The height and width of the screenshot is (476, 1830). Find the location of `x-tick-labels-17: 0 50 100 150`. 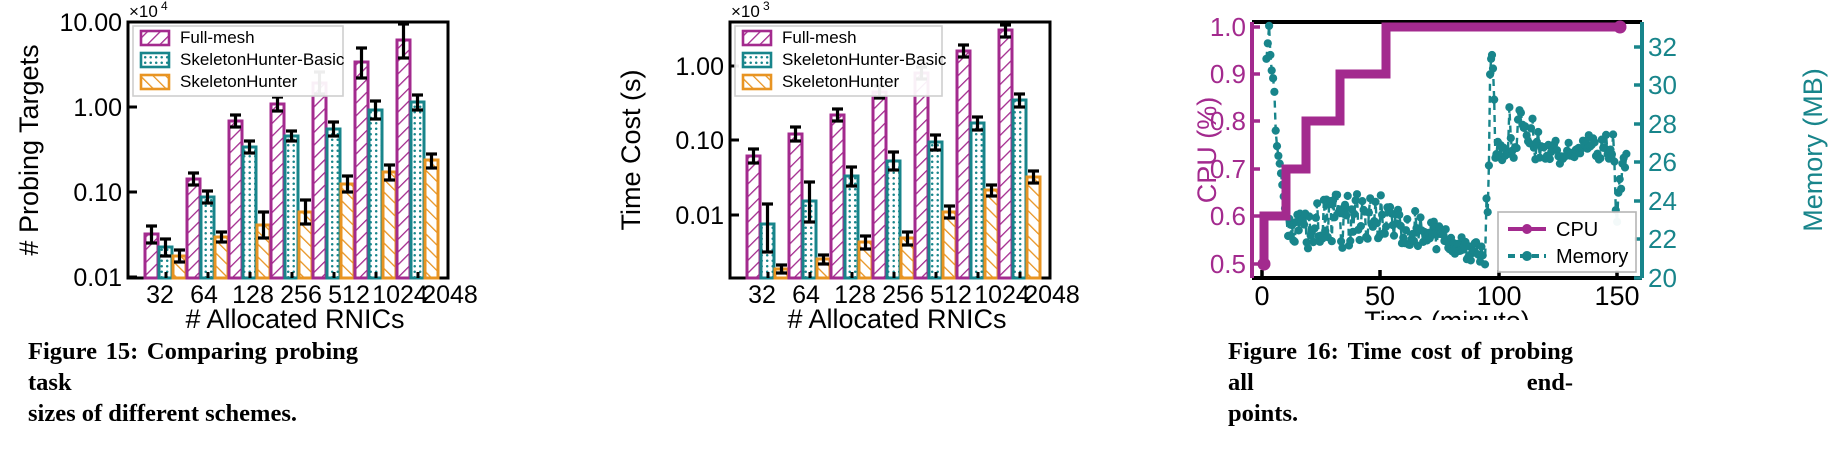

x-tick-labels-17: 0 50 100 150 is located at coordinates (1446, 296).